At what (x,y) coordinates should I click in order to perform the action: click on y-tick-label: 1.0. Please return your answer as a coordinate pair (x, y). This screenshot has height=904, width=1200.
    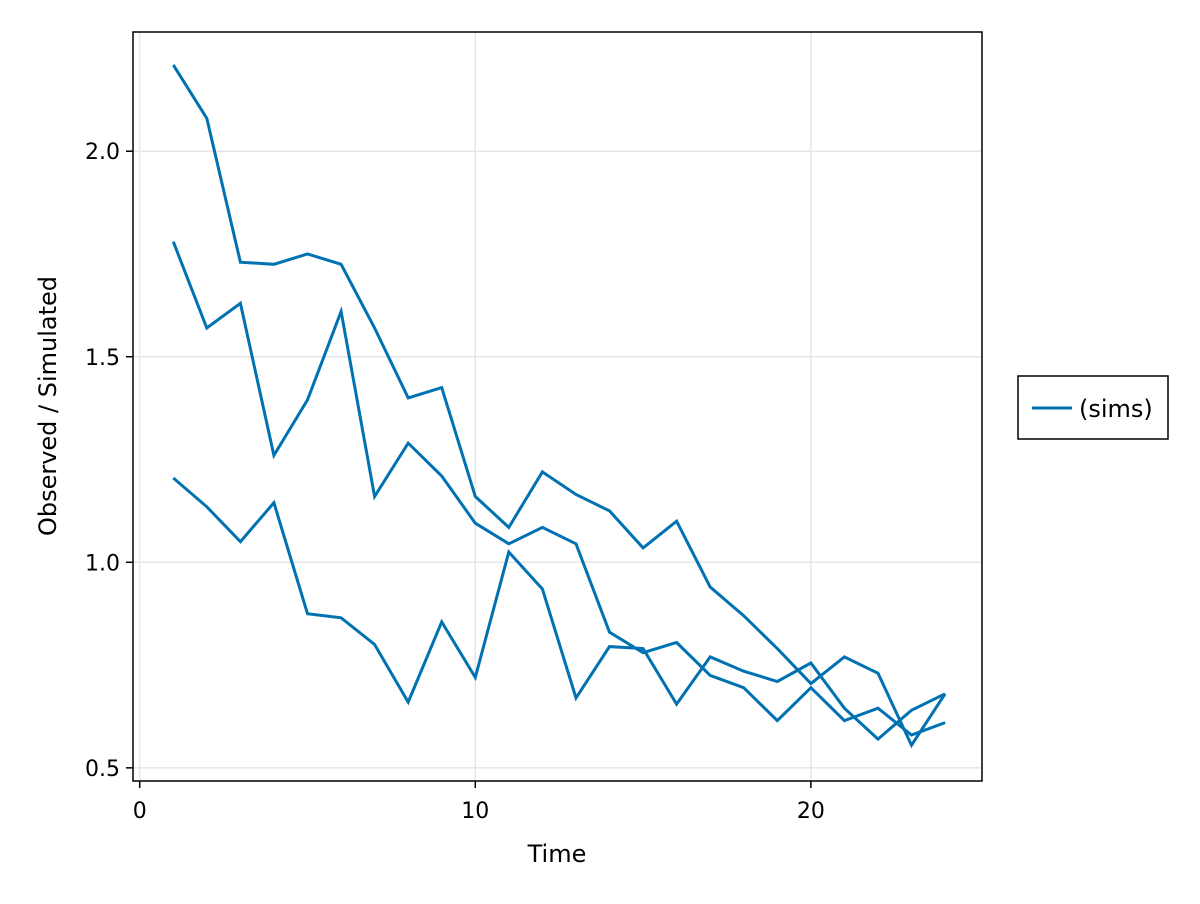
    Looking at the image, I should click on (102, 563).